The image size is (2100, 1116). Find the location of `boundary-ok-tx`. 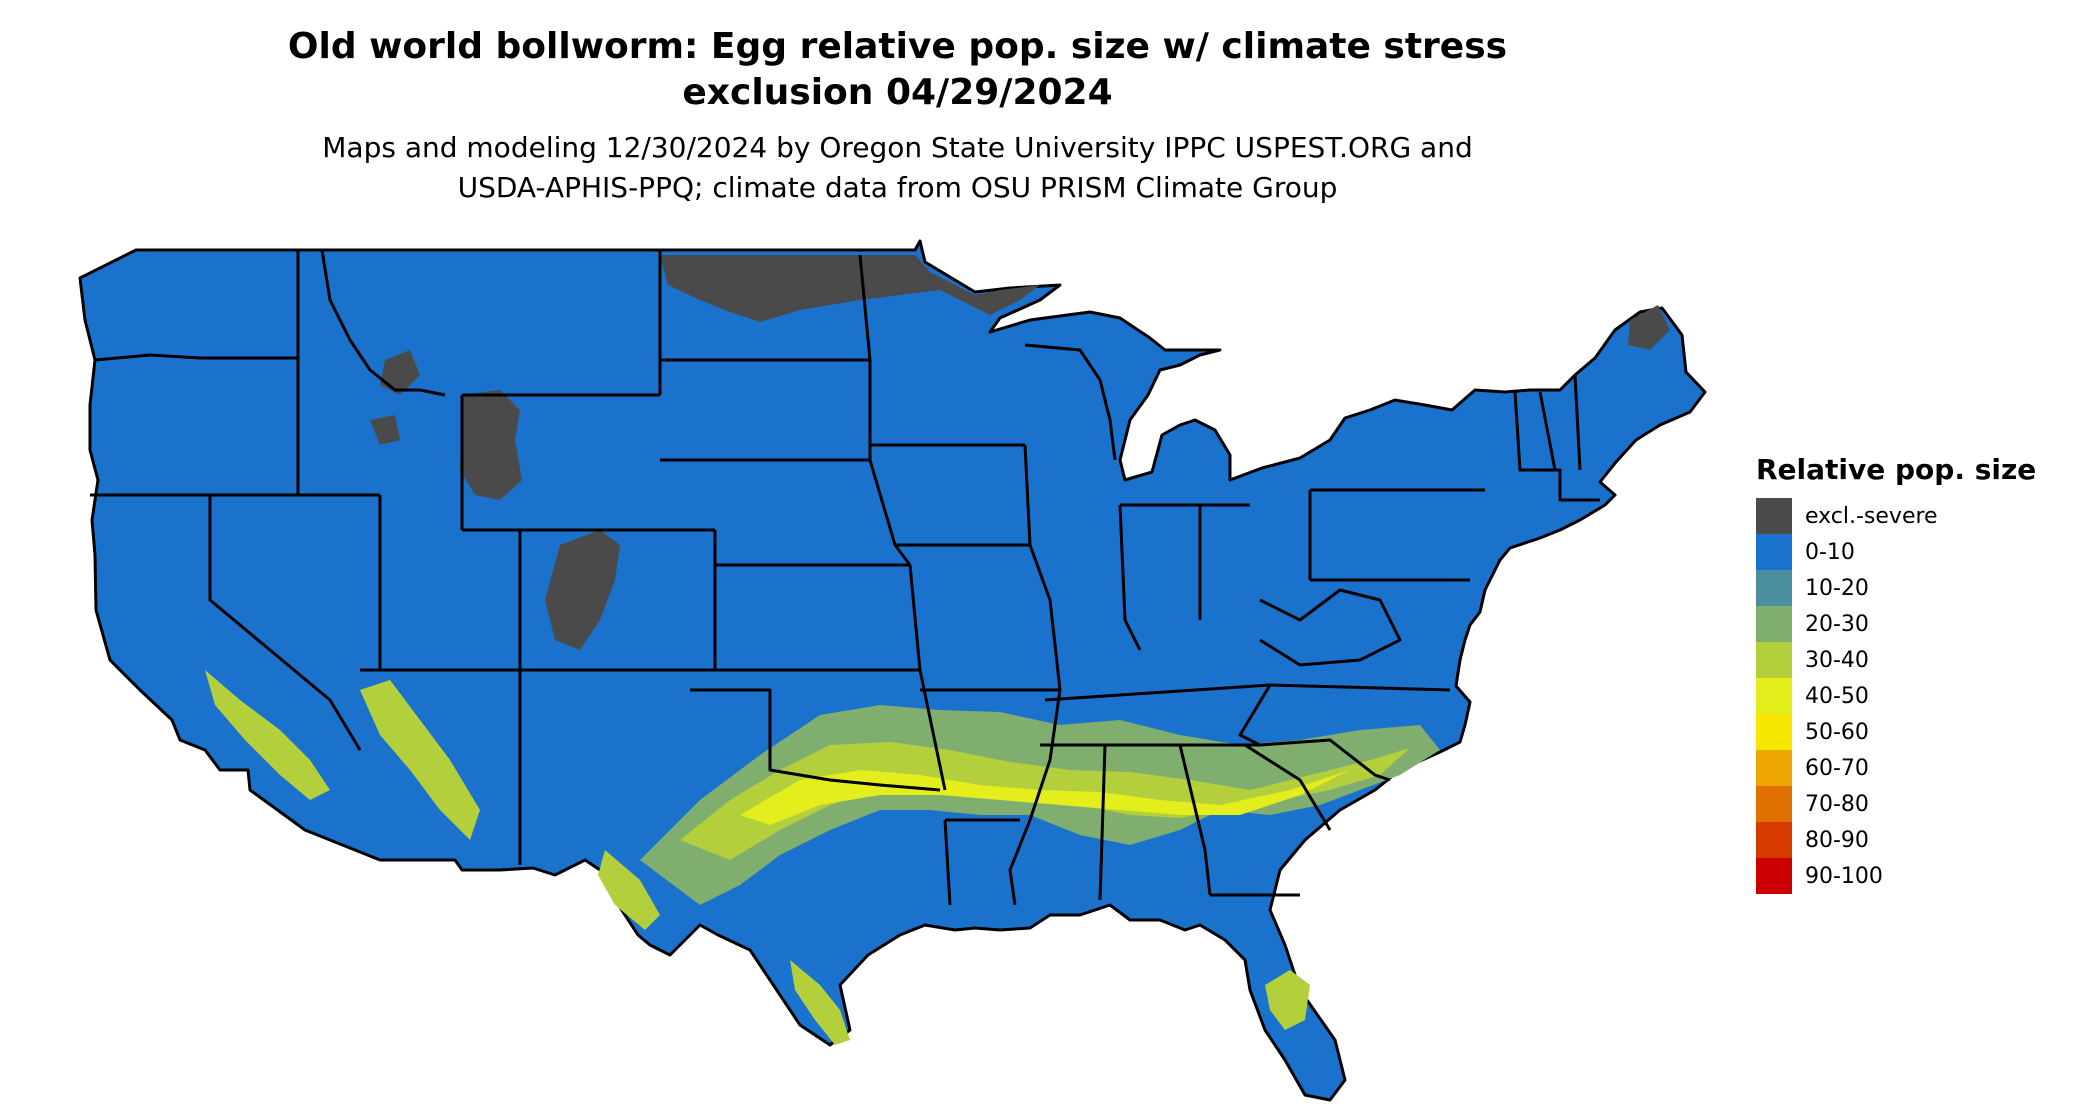

boundary-ok-tx is located at coordinates (854, 741).